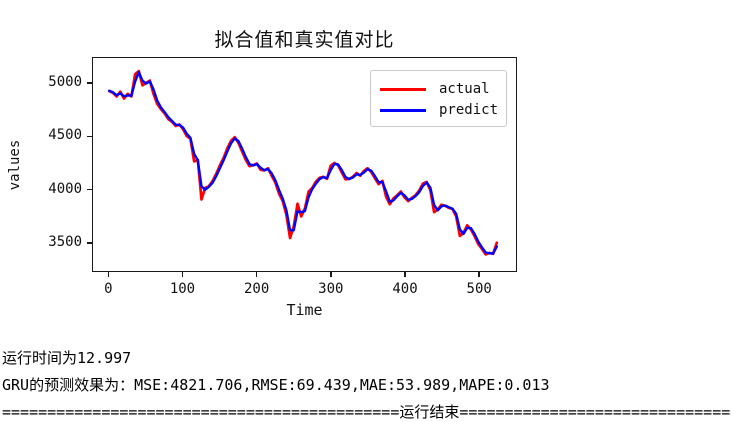 The width and height of the screenshot is (731, 422). Describe the element at coordinates (65, 82) in the screenshot. I see `y-tick-label: 5000` at that location.